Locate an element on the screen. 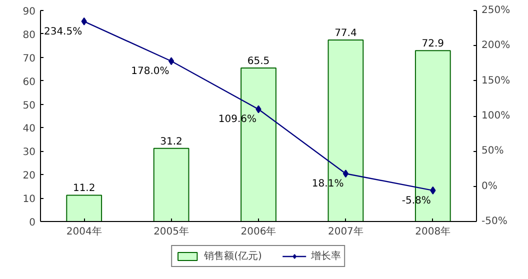  data-label: 77.4 is located at coordinates (345, 34).